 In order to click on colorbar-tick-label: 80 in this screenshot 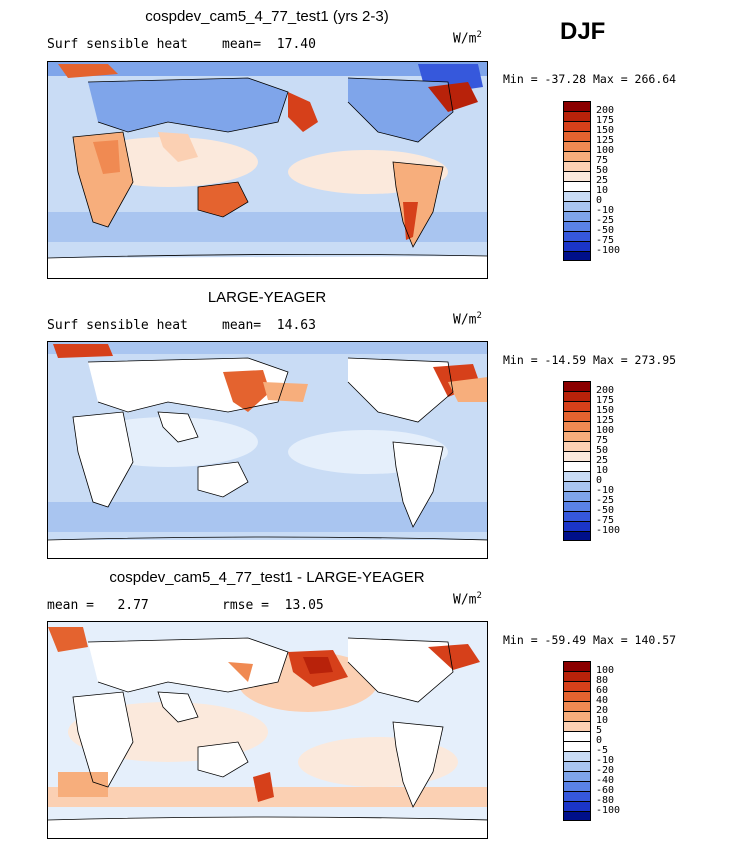, I will do `click(602, 680)`.